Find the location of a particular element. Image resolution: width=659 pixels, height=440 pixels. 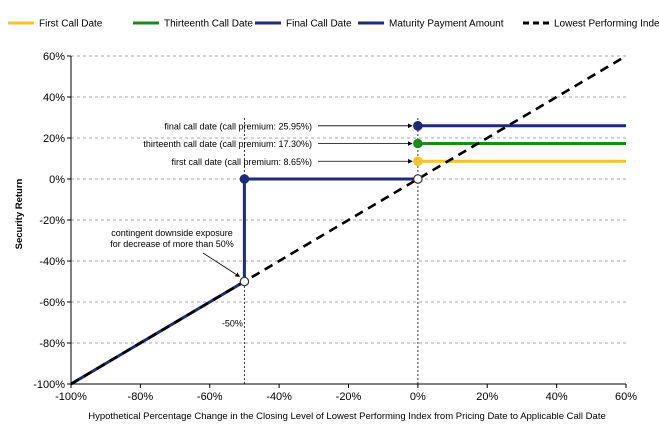

y-tick-label: -60% is located at coordinates (52, 303).